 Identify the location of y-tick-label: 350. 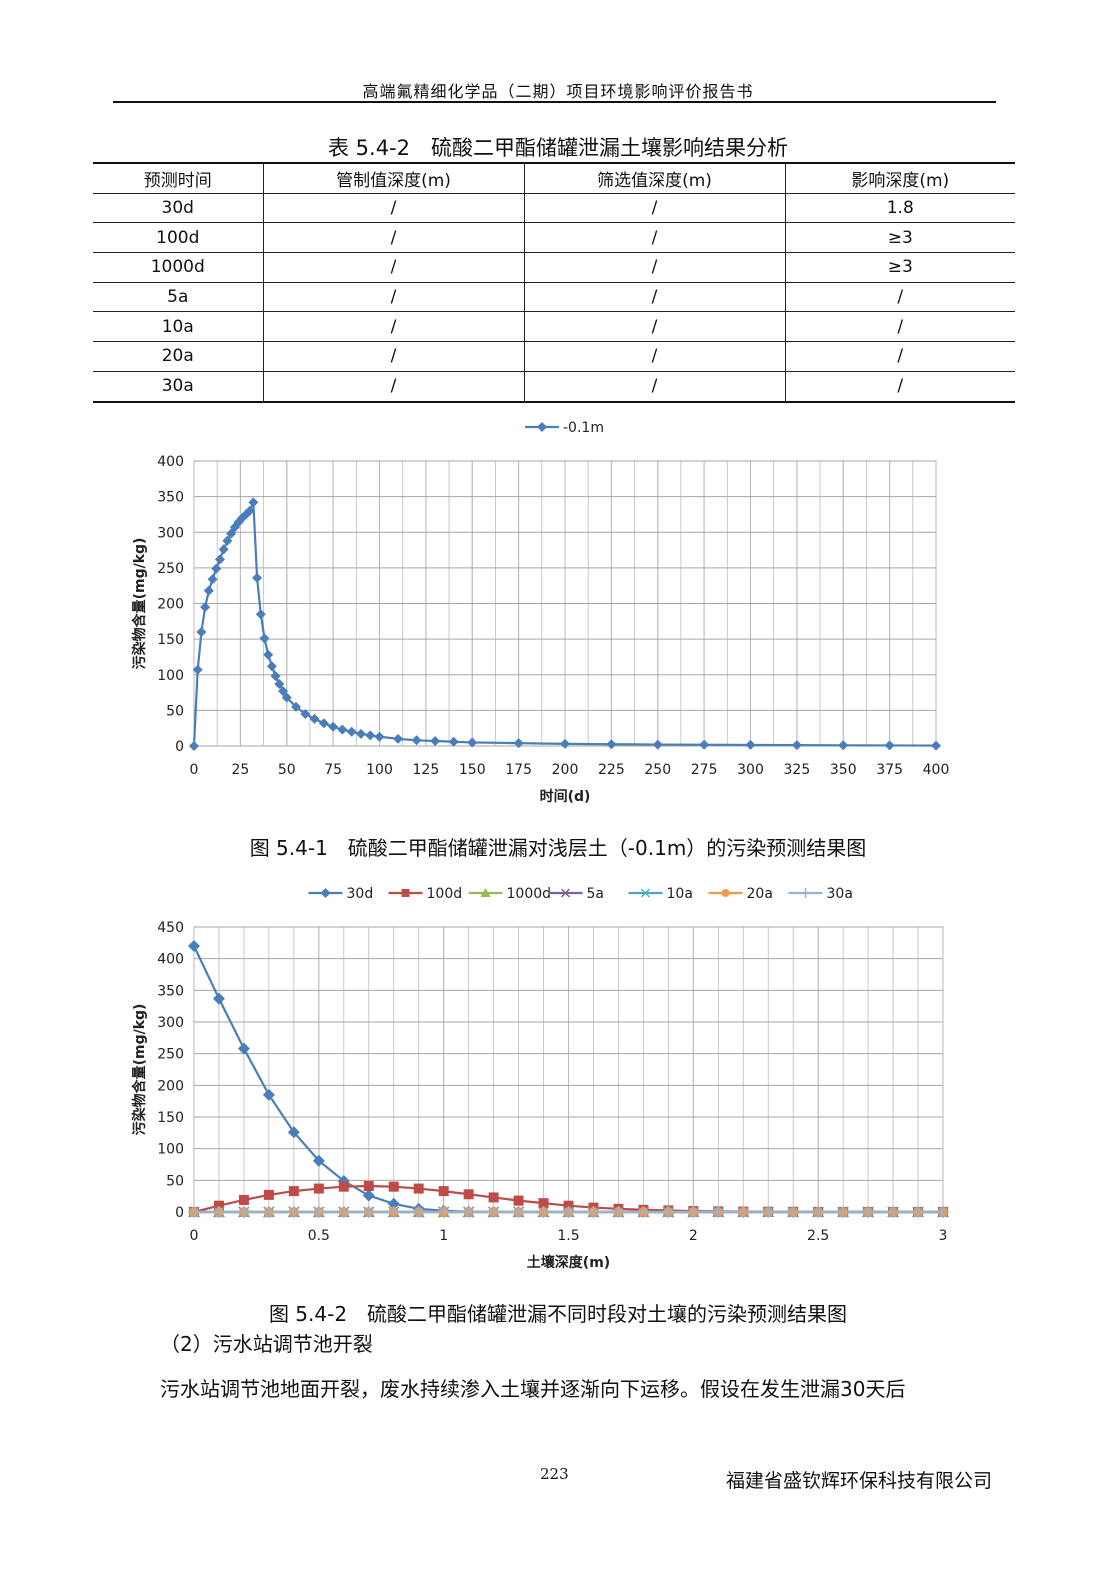
(170, 991).